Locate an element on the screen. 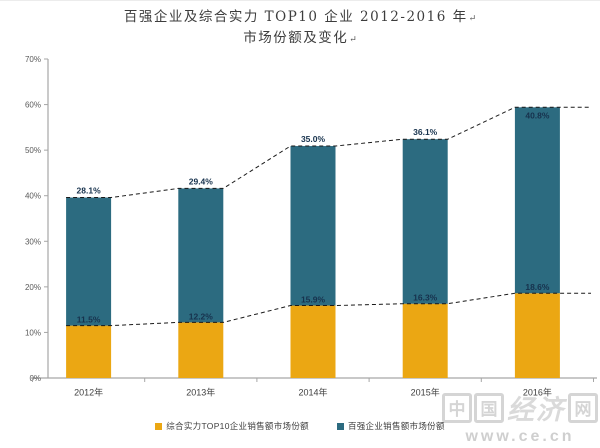  legend-swatch-top100 is located at coordinates (340, 426).